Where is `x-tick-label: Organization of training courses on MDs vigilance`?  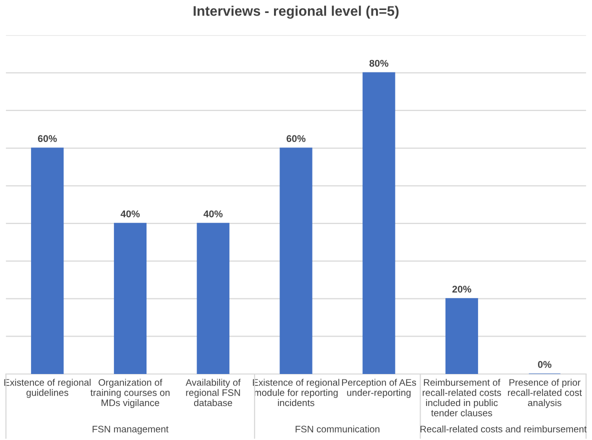 x-tick-label: Organization of training courses on MDs vigilance is located at coordinates (130, 393).